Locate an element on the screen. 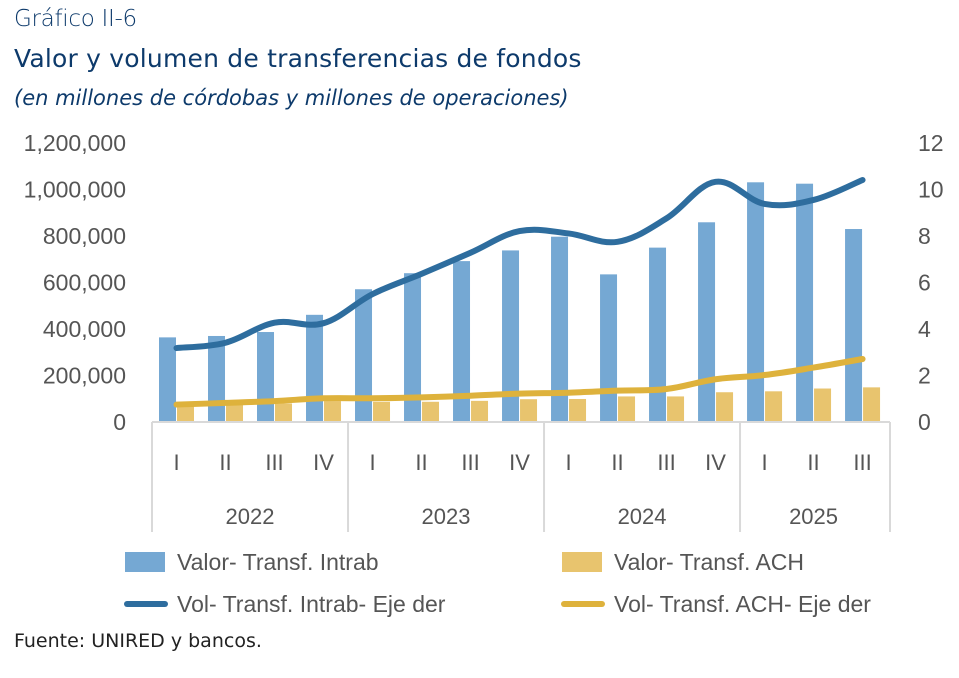 Image resolution: width=959 pixels, height=678 pixels. y-tick-label-right: 4 is located at coordinates (924, 329).